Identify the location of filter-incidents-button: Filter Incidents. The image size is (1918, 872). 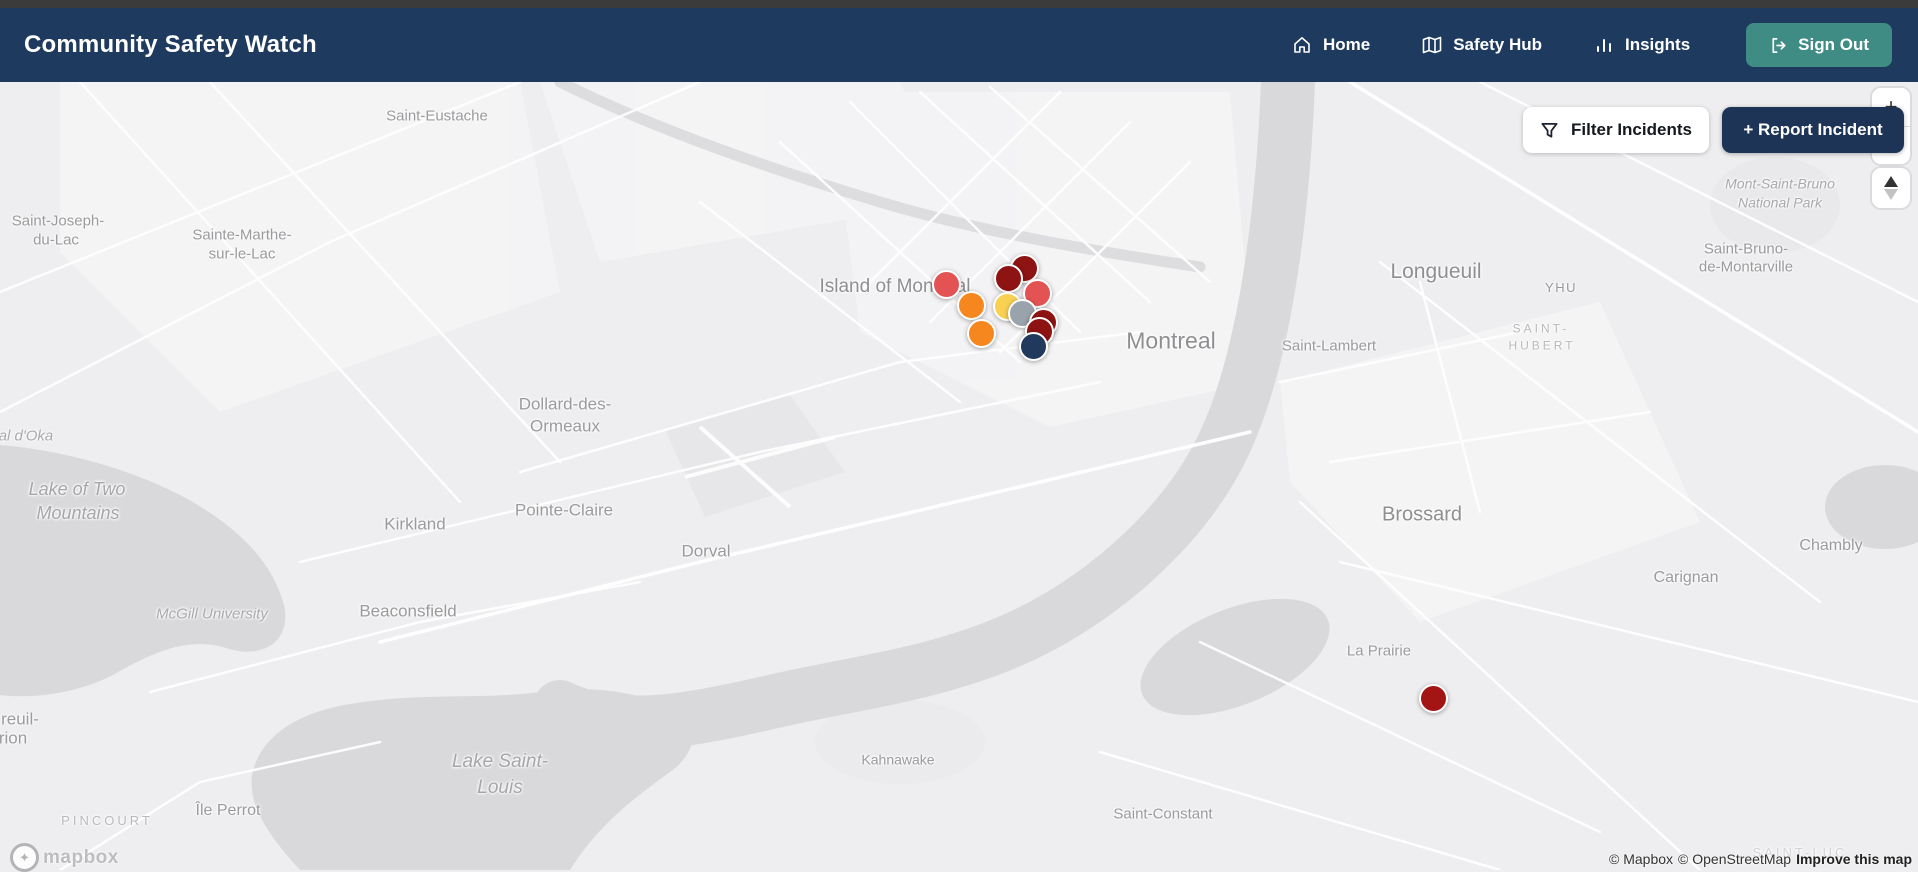
(1616, 130).